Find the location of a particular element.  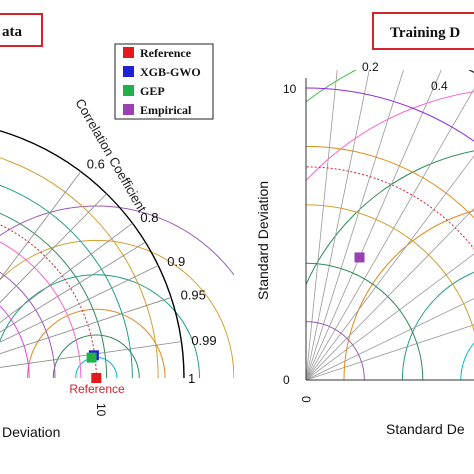

right-y-axis-label: Standard Deviation is located at coordinates (263, 240).